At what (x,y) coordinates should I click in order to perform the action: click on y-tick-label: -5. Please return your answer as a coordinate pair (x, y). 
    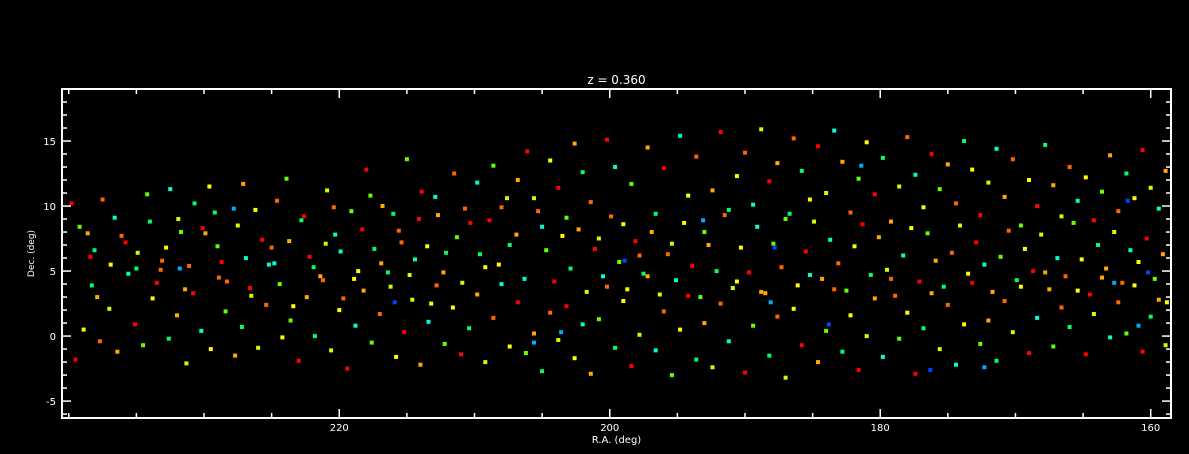
    Looking at the image, I should click on (51, 402).